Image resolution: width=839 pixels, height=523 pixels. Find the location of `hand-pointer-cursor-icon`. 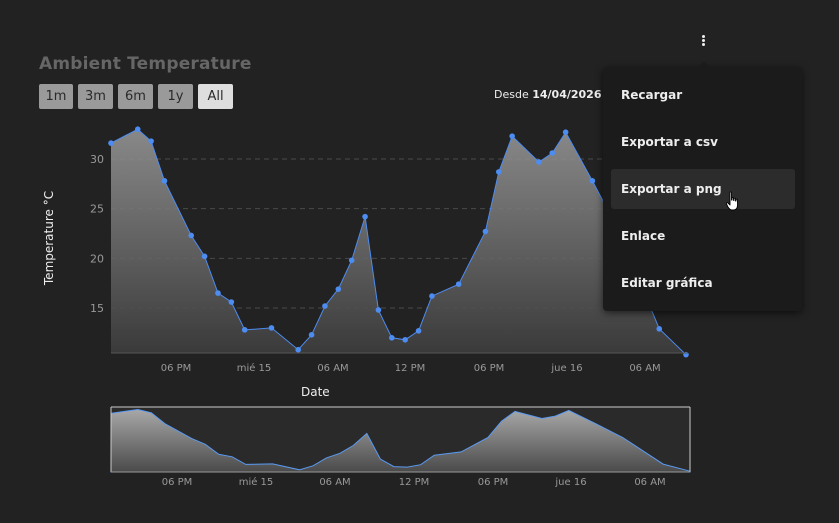

hand-pointer-cursor-icon is located at coordinates (732, 201).